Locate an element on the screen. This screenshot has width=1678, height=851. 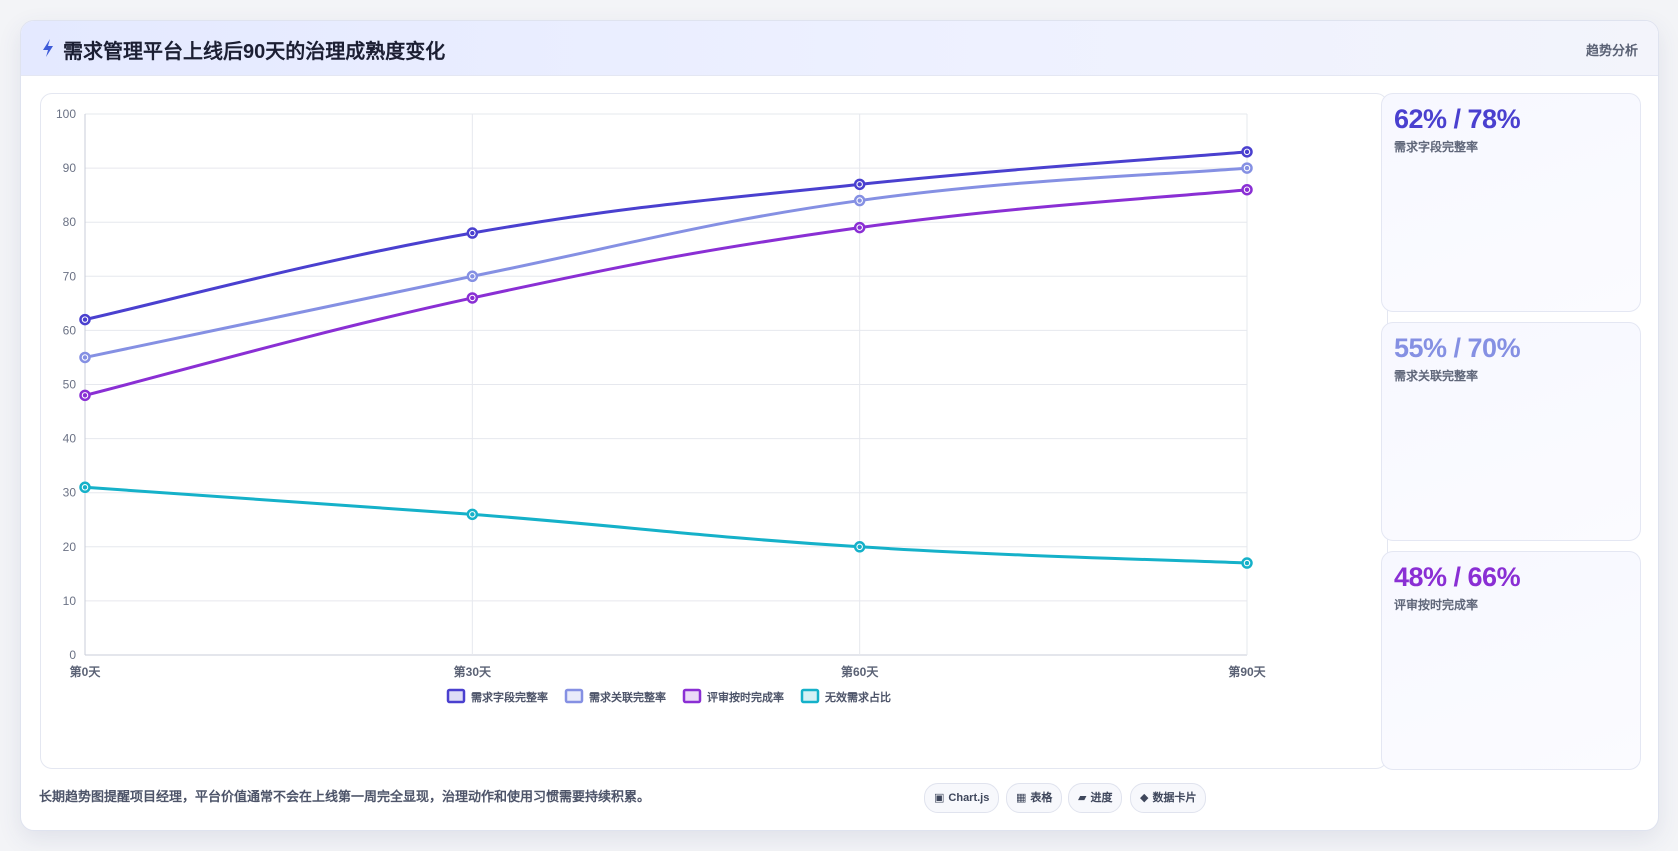
chip-progress: ▰ 进度 is located at coordinates (1095, 798).